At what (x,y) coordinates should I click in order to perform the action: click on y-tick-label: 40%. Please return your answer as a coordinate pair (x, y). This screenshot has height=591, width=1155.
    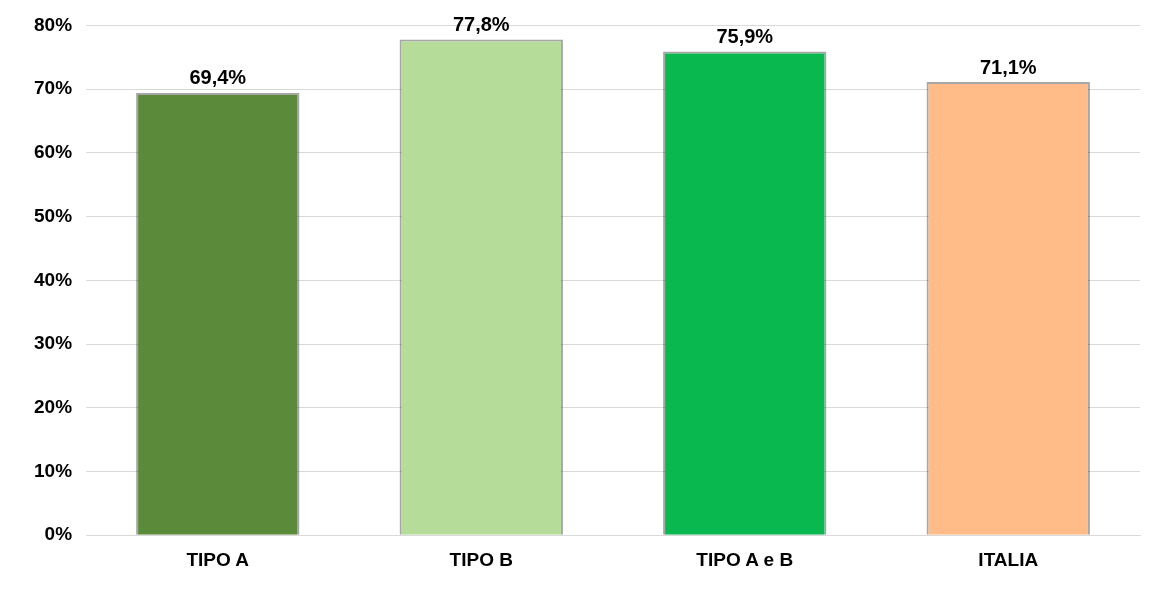
    Looking at the image, I should click on (53, 279).